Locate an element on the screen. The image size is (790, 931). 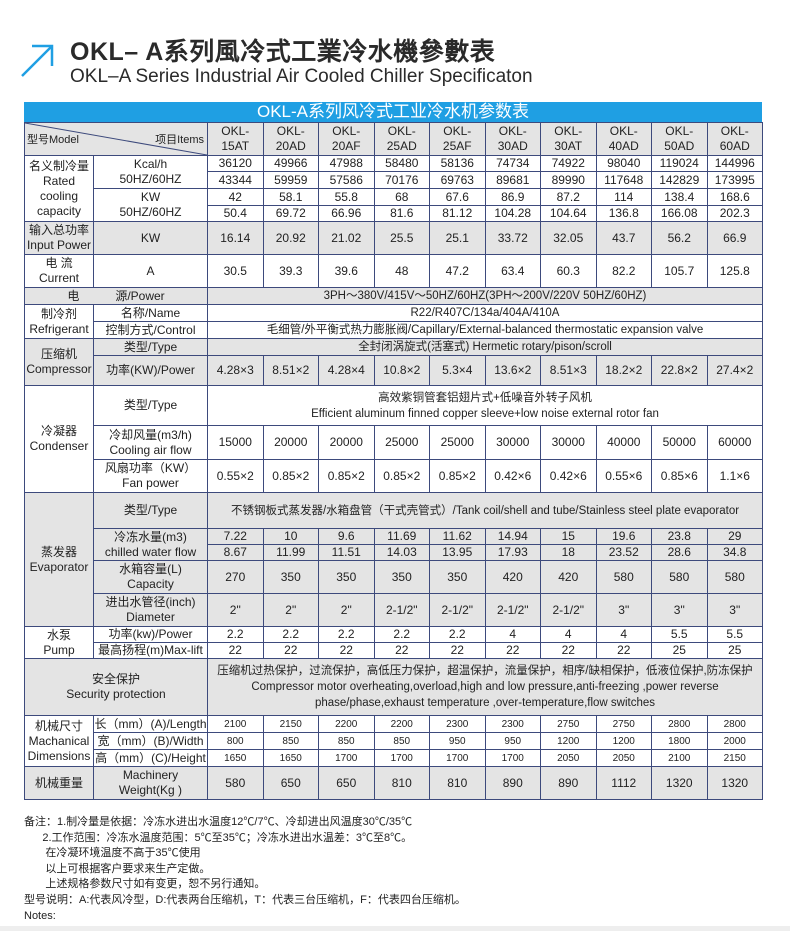
value-cell: 66.96 is located at coordinates (346, 213).